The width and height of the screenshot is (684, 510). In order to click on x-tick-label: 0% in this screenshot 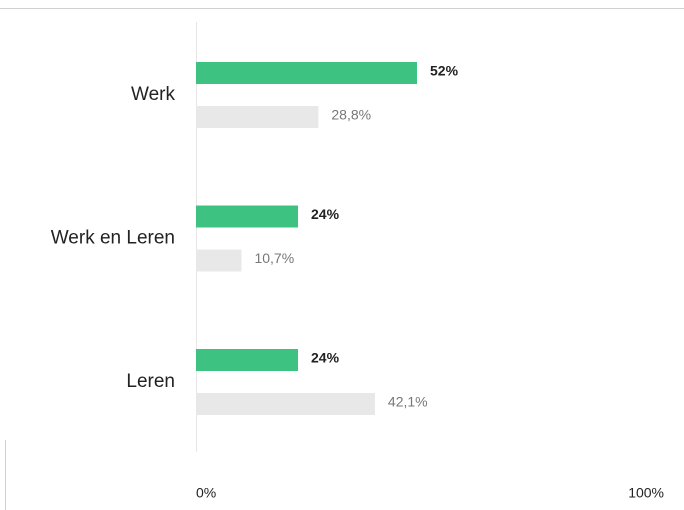, I will do `click(206, 493)`.